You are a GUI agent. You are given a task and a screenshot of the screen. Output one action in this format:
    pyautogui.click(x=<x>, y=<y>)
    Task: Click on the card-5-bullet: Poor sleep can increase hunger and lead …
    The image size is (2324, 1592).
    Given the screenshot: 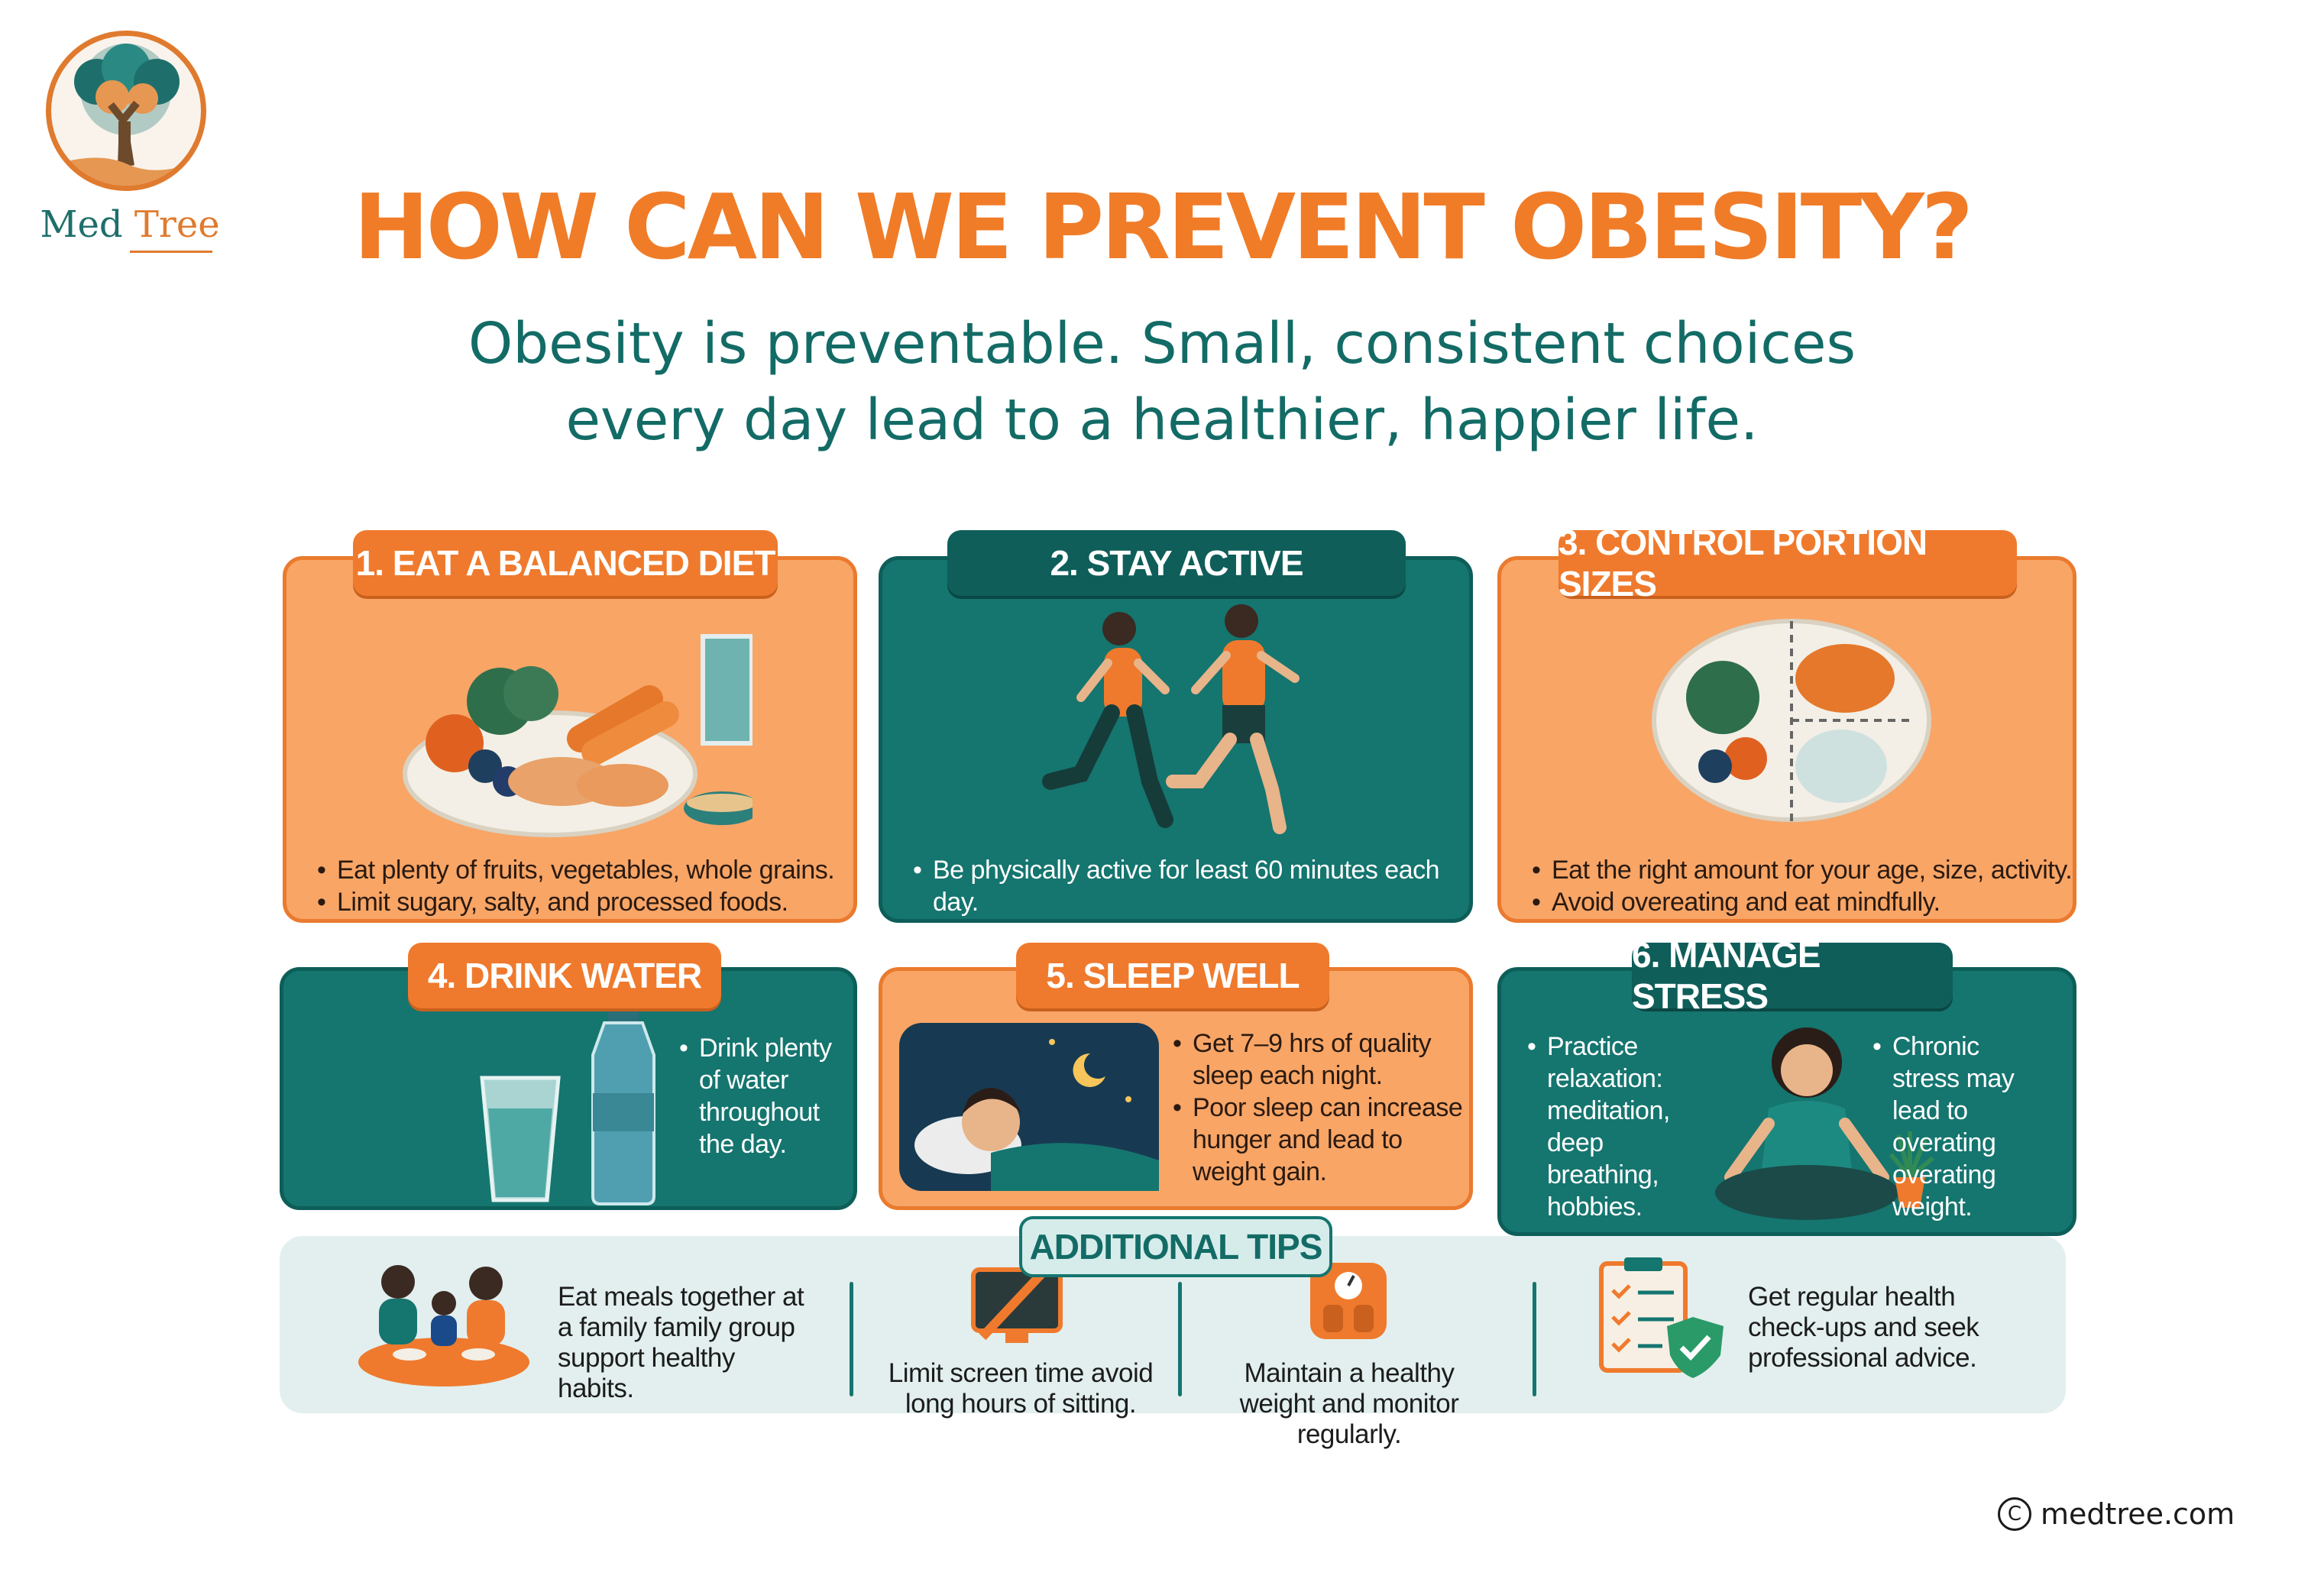 What is the action you would take?
    pyautogui.click(x=1318, y=1140)
    